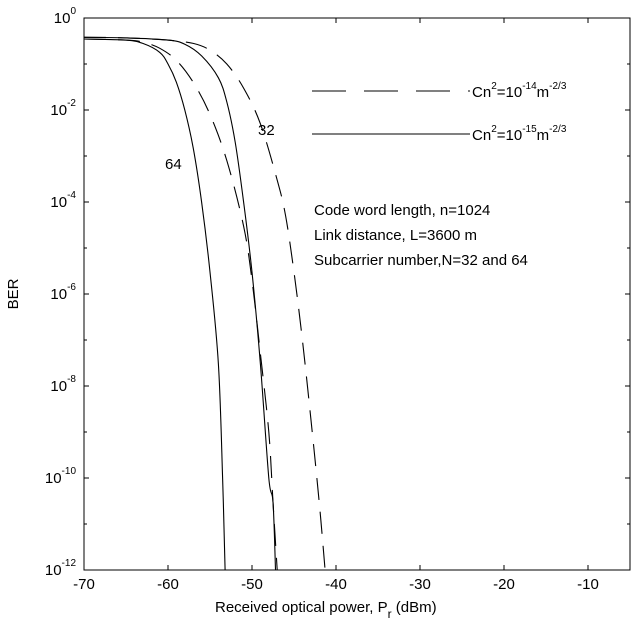 The image size is (632, 623). I want to click on annotation-link-distance: Link distance, L=3600 m, so click(395, 235).